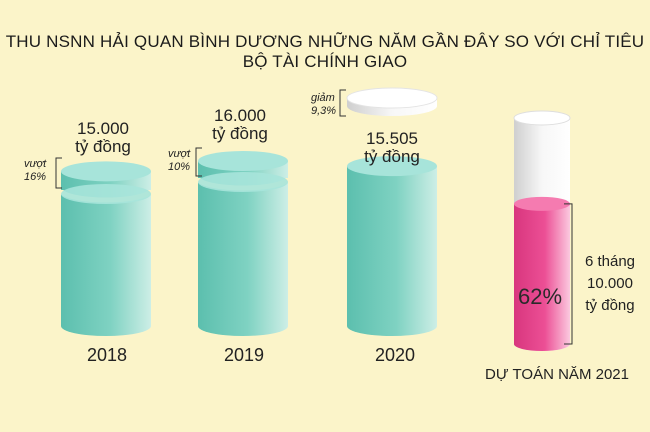 The height and width of the screenshot is (432, 650). What do you see at coordinates (106, 248) in the screenshot?
I see `bar-2018` at bounding box center [106, 248].